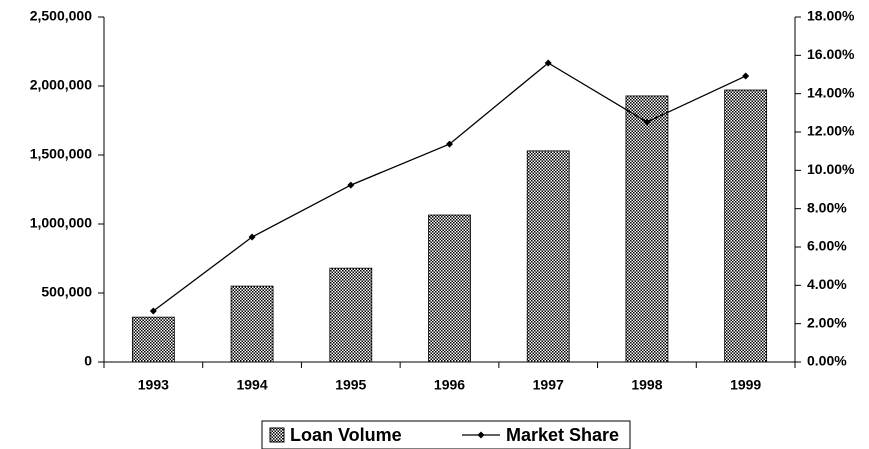 Image resolution: width=869 pixels, height=449 pixels. What do you see at coordinates (481, 435) in the screenshot?
I see `legend-marker` at bounding box center [481, 435].